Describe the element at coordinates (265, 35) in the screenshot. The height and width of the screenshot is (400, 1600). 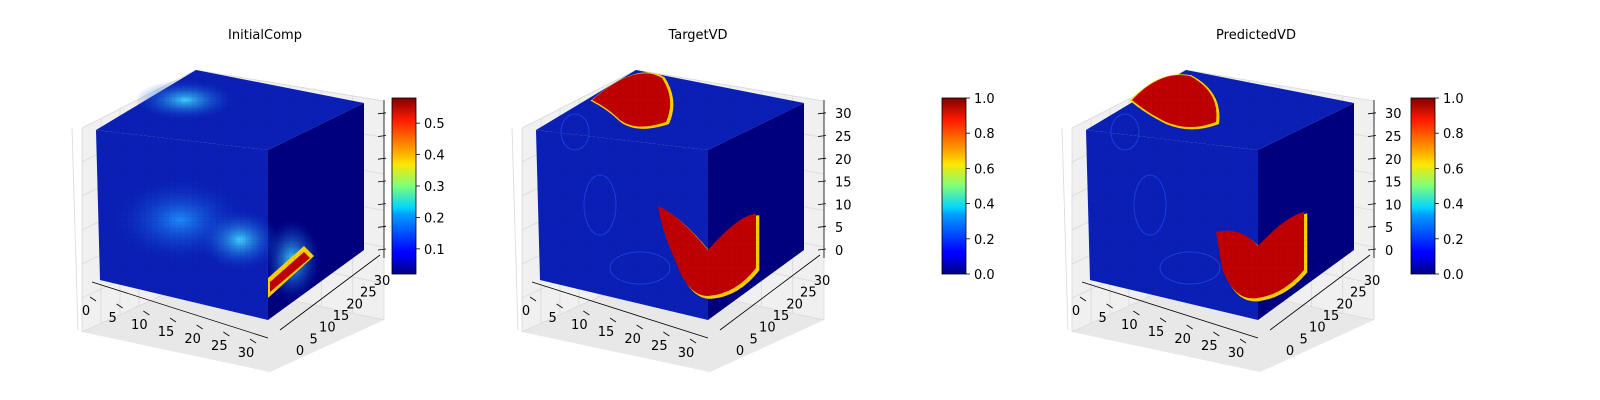
I see `panel-title: InitialComp` at that location.